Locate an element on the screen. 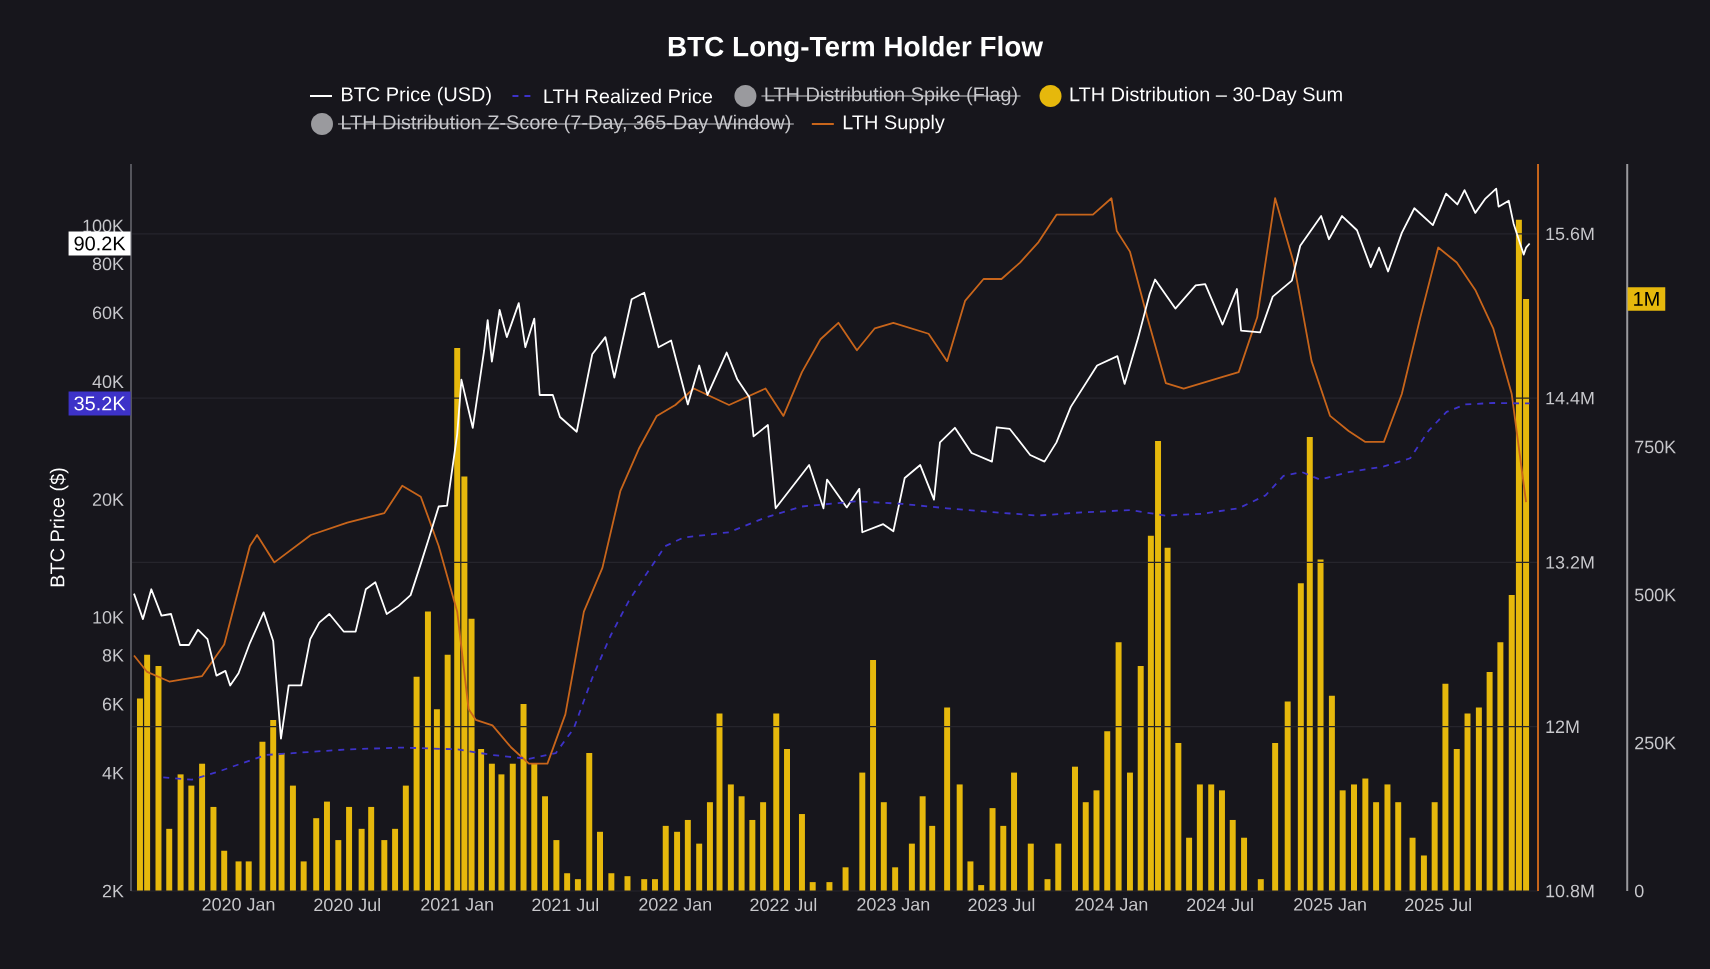 The height and width of the screenshot is (969, 1710). y2-tick-label: 12M is located at coordinates (1562, 726).